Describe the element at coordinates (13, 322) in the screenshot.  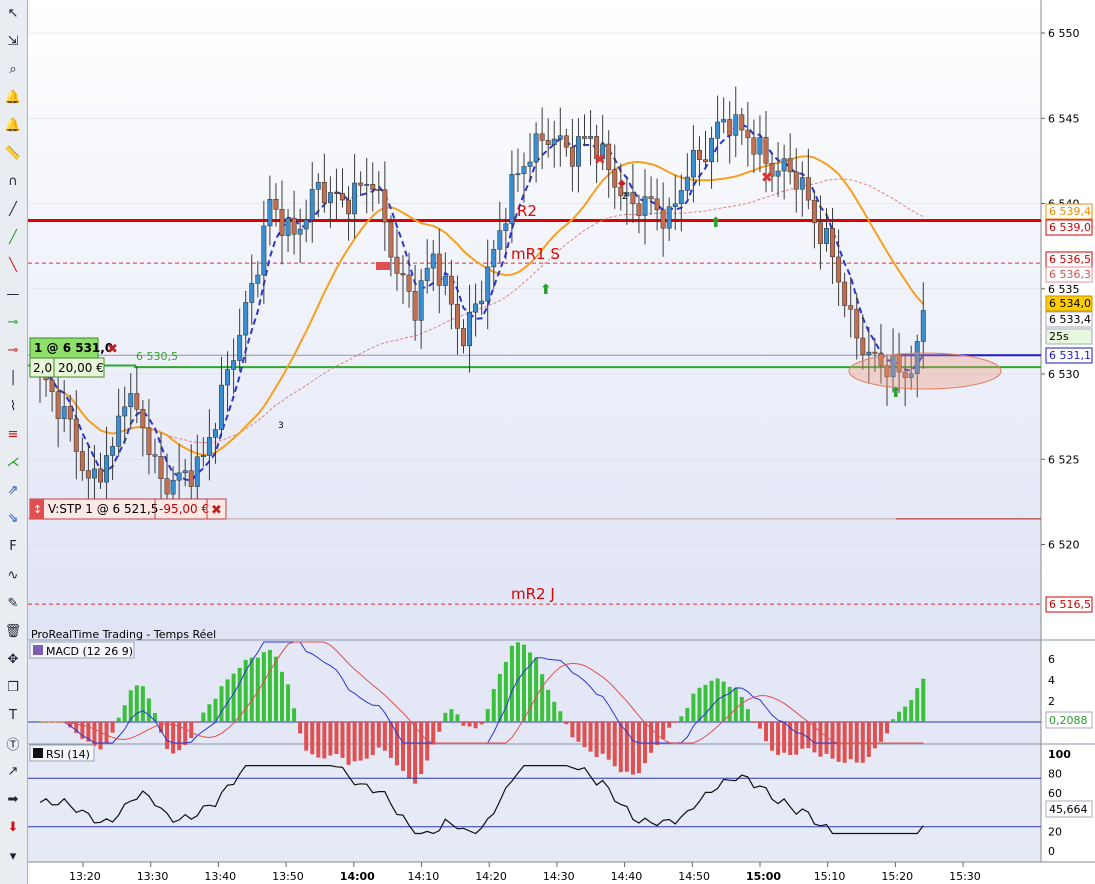
I see `horizontal-green-line-icon: ⊸` at that location.